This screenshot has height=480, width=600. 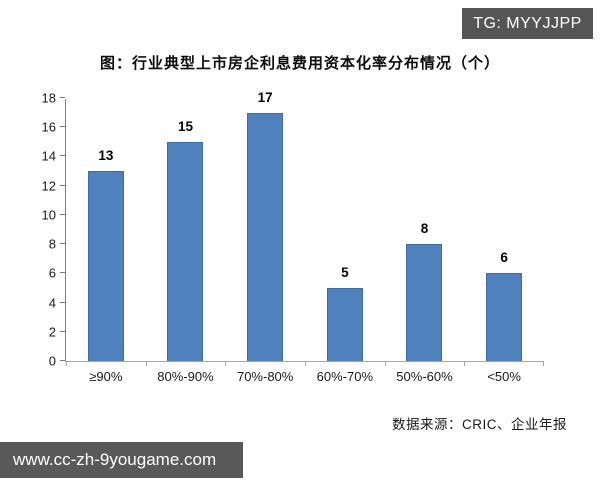 I want to click on x-axis-category-label: 60%-70%, so click(x=345, y=376).